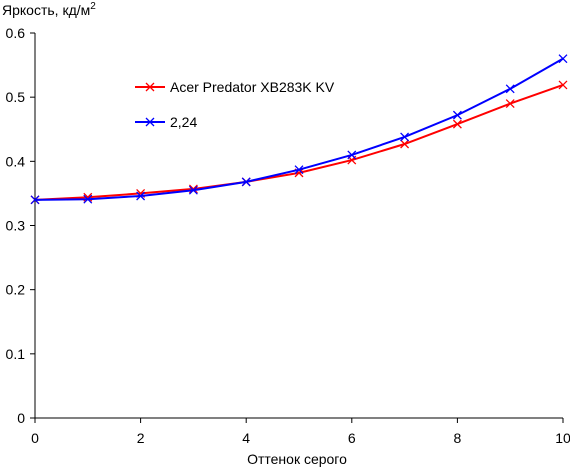 Image resolution: width=570 pixels, height=468 pixels. Describe the element at coordinates (352, 438) in the screenshot. I see `x-tick-label: 6` at that location.